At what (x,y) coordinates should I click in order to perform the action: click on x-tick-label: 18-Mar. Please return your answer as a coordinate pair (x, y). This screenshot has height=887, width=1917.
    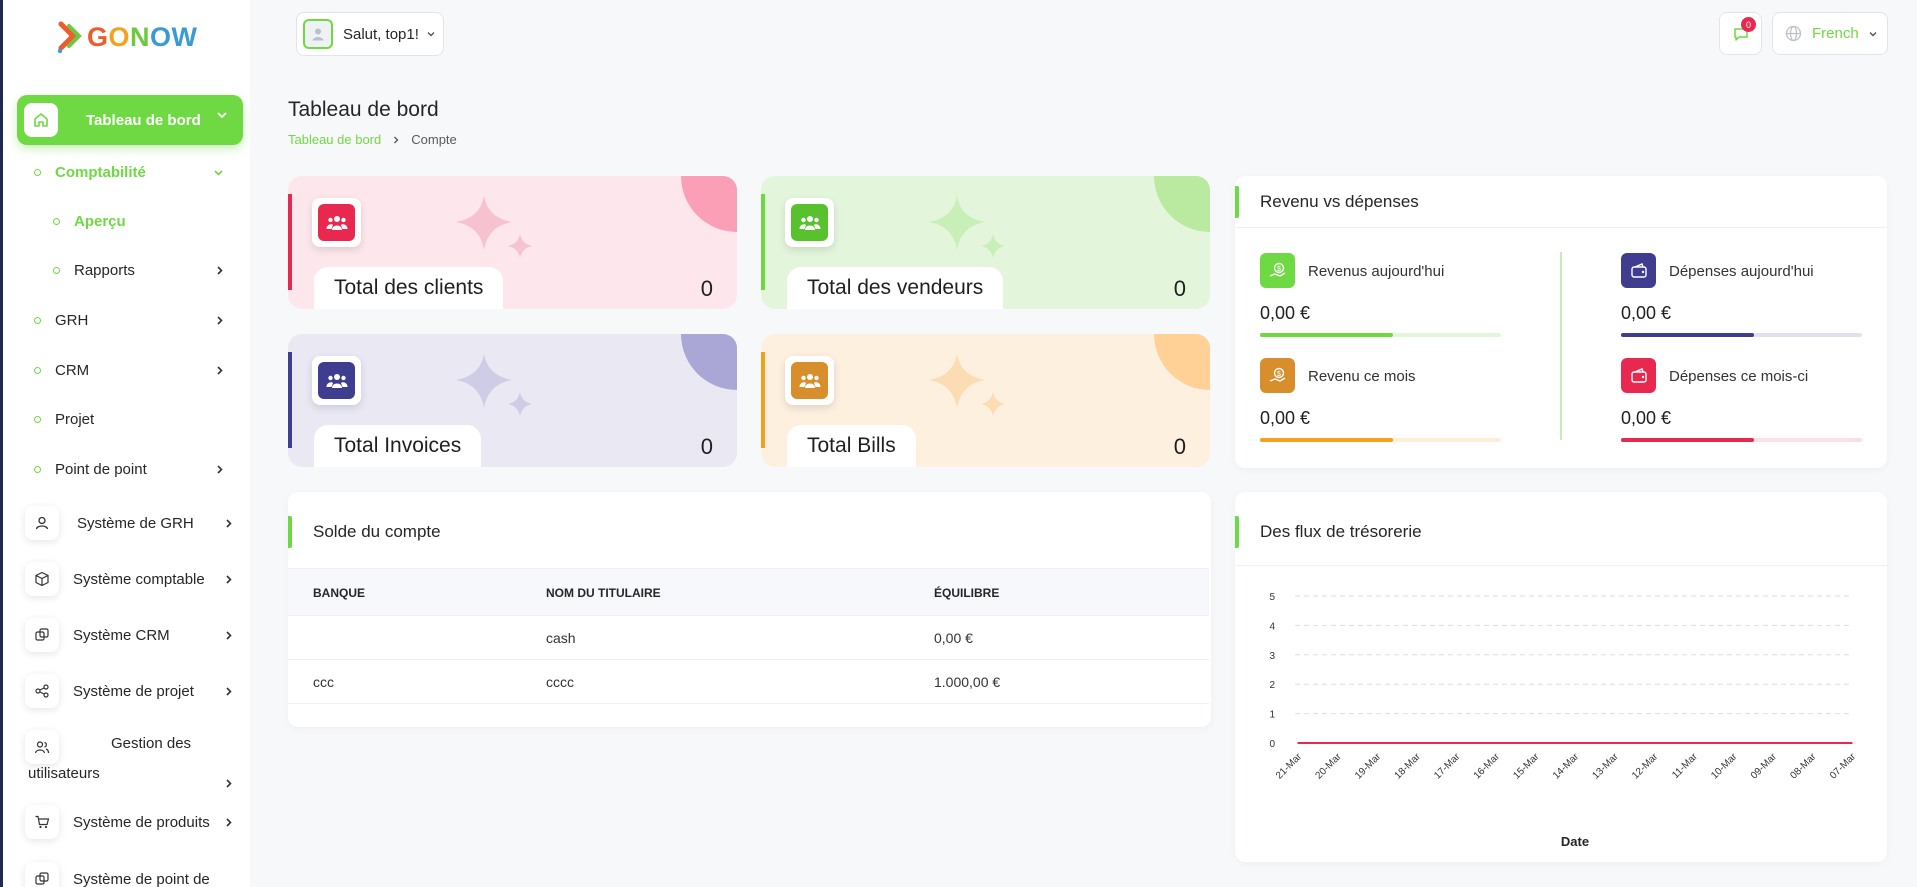
    Looking at the image, I should click on (1408, 766).